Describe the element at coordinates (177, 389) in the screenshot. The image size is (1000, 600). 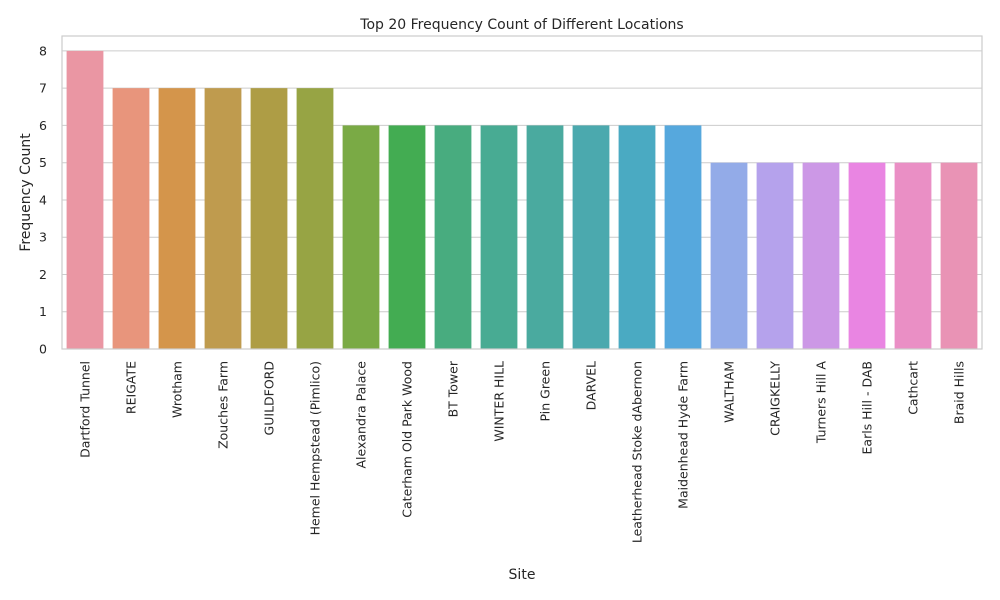
I see `x-tick-label: Wrotham` at that location.